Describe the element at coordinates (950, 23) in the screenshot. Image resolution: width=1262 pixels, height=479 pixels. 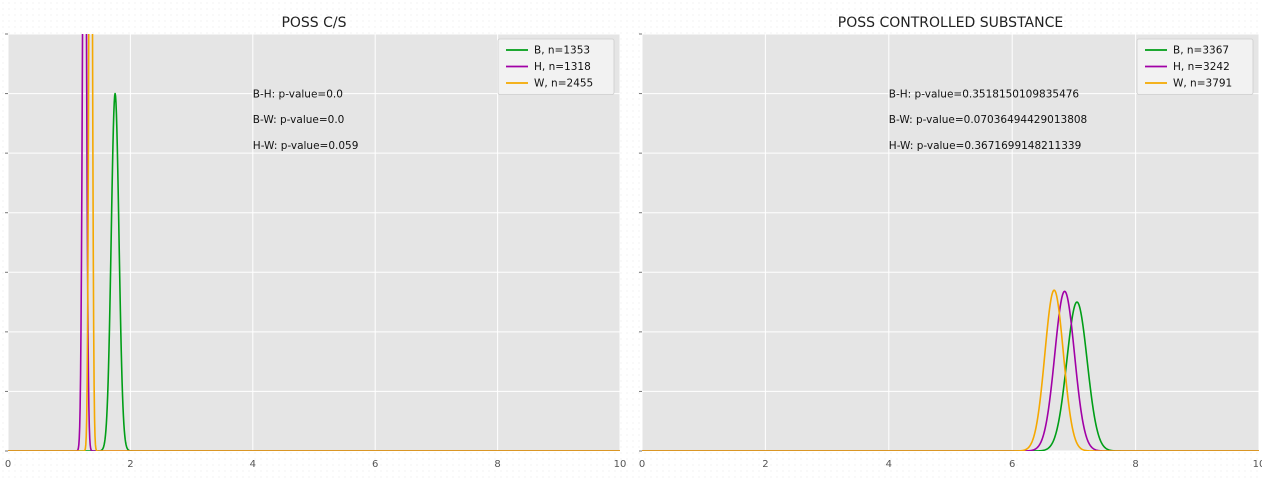
I see `chart-title: POSS CONTROLLED SUBSTANCE` at that location.